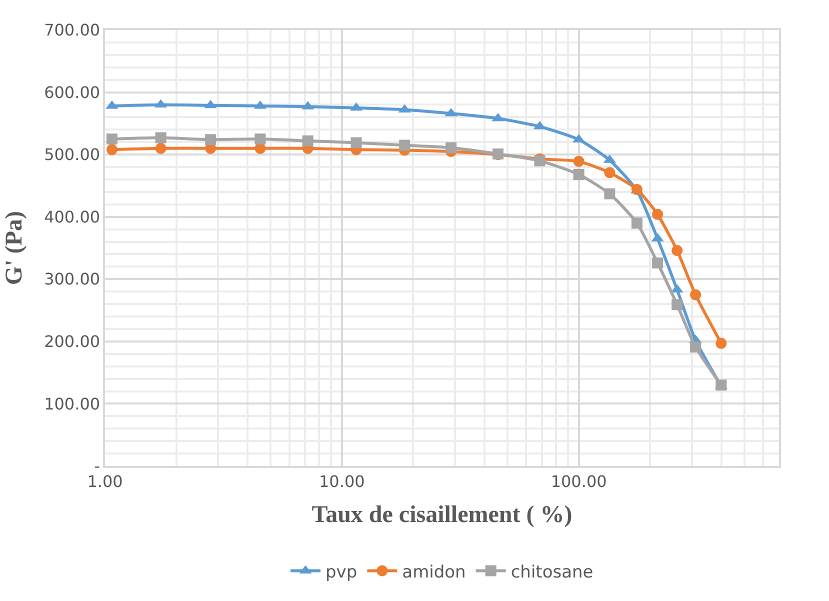  What do you see at coordinates (72, 279) in the screenshot?
I see `y-tick-label: 300.00` at bounding box center [72, 279].